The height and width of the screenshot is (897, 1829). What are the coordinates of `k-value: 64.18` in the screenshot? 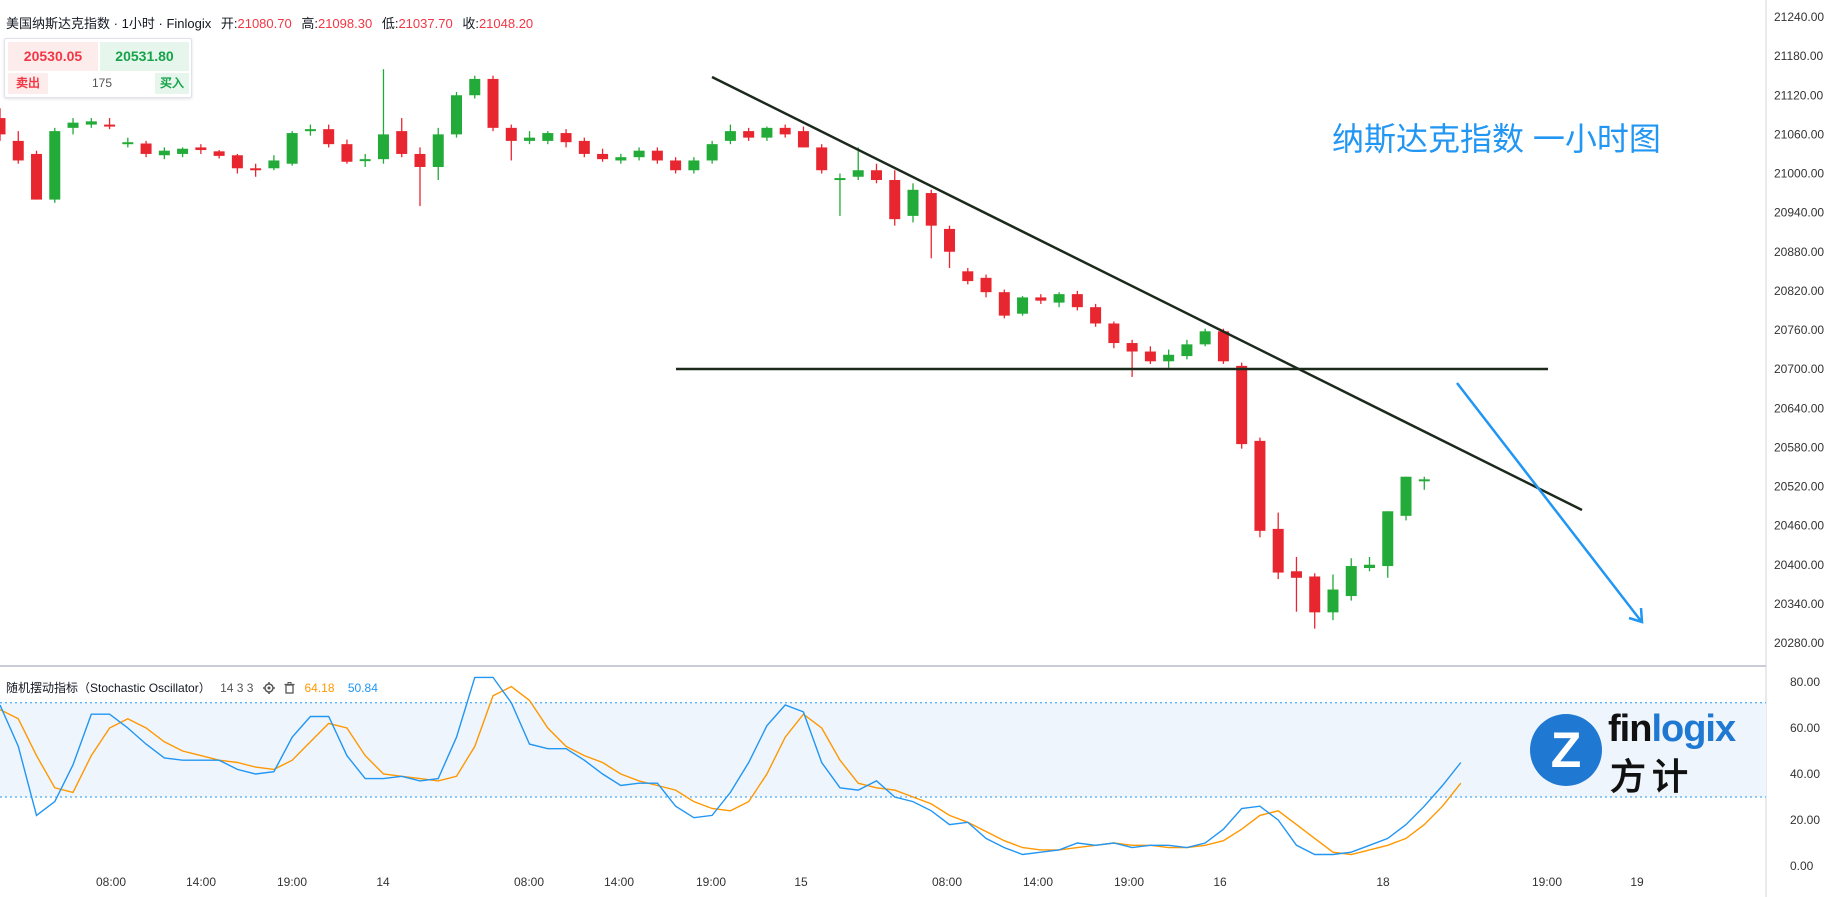 It's located at (319, 688).